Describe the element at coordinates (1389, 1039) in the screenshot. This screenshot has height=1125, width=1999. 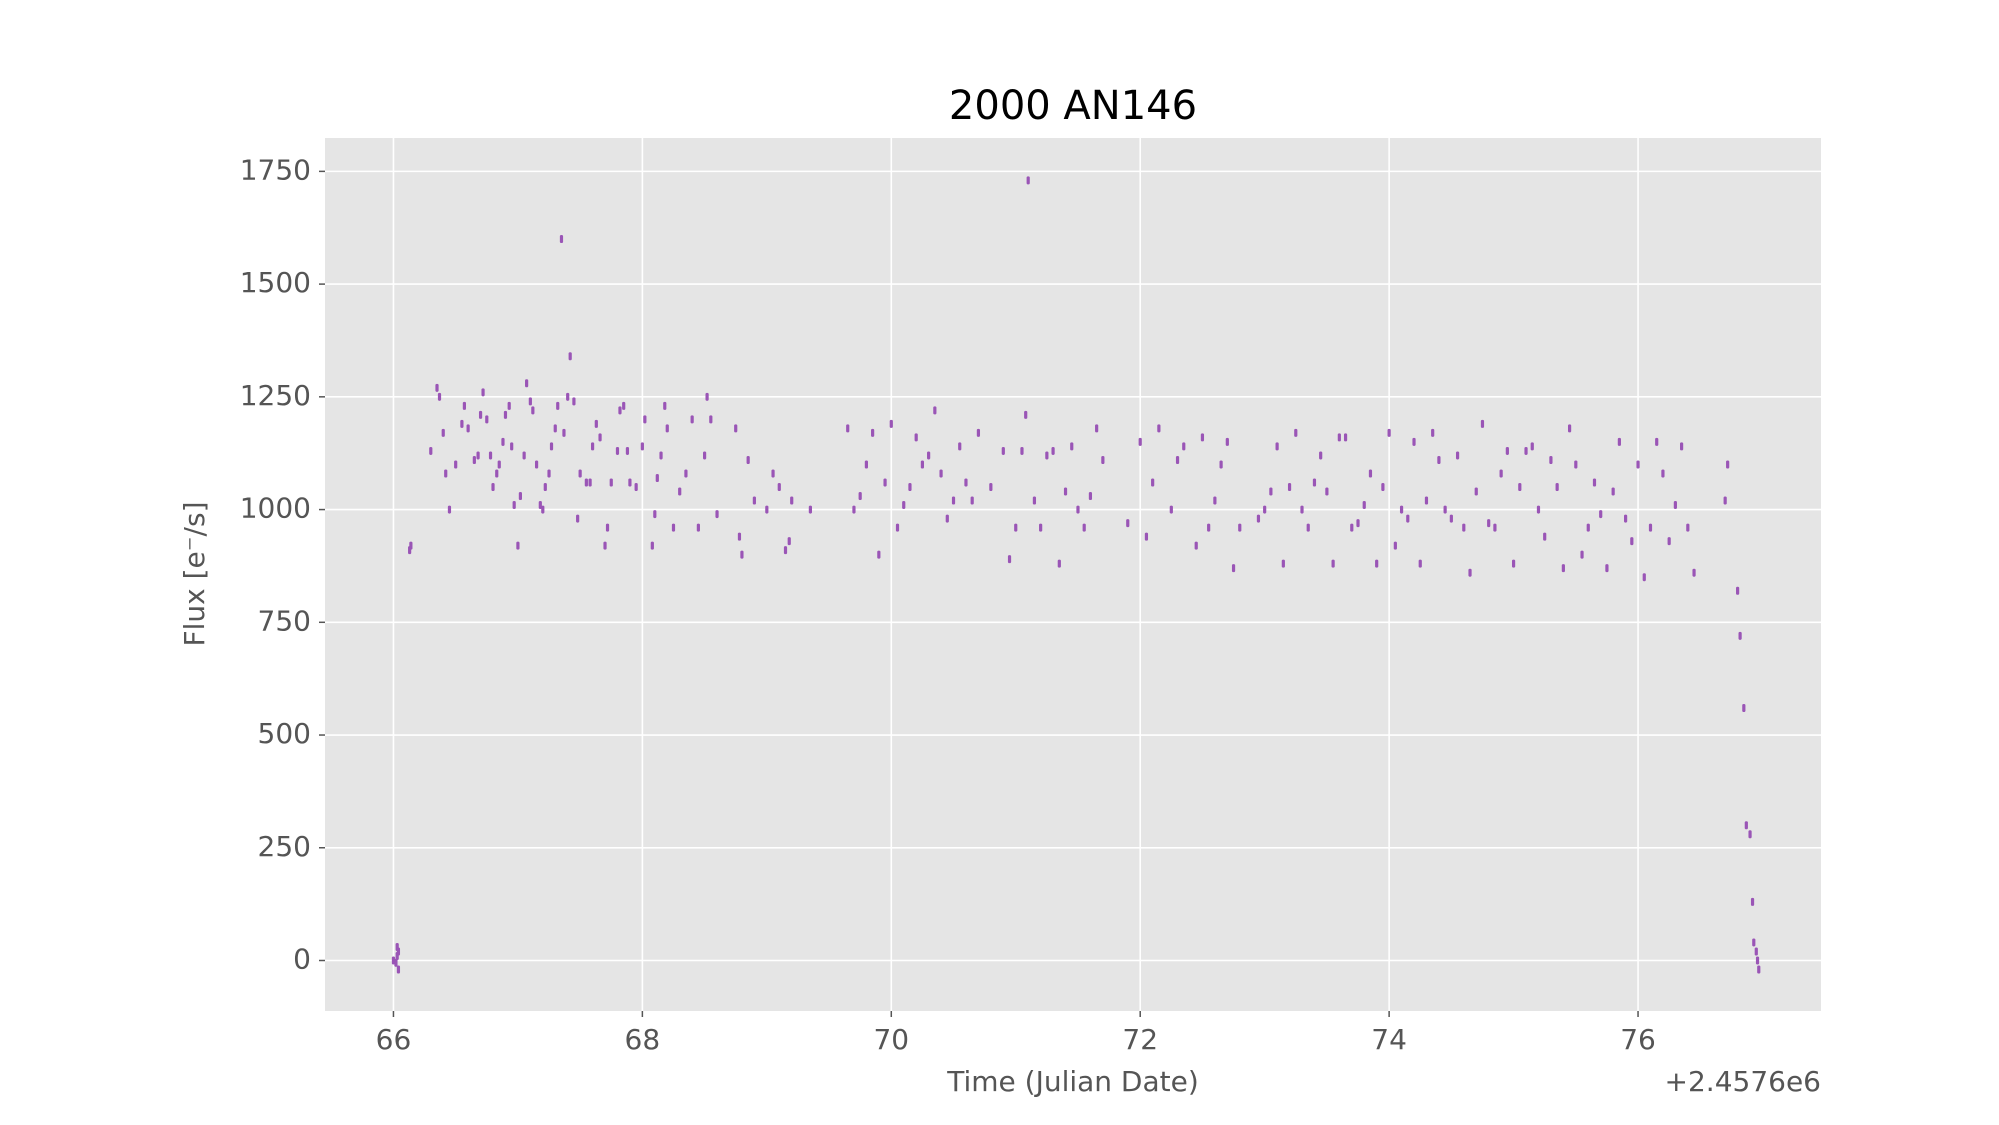
I see `x-tick-label: 74` at that location.